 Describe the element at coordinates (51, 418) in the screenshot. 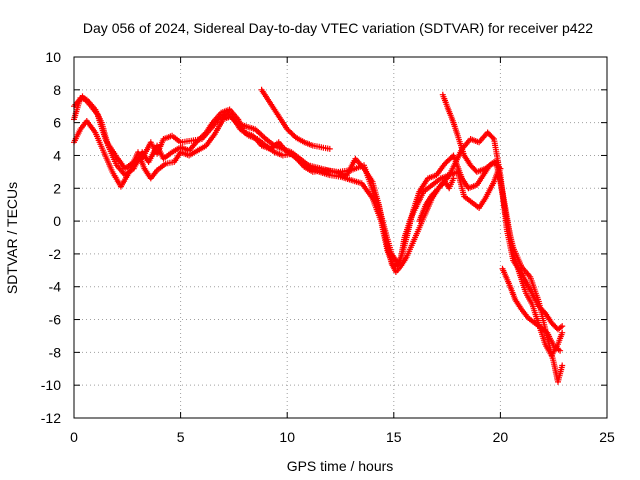

I see `y-tick-label: -12` at that location.